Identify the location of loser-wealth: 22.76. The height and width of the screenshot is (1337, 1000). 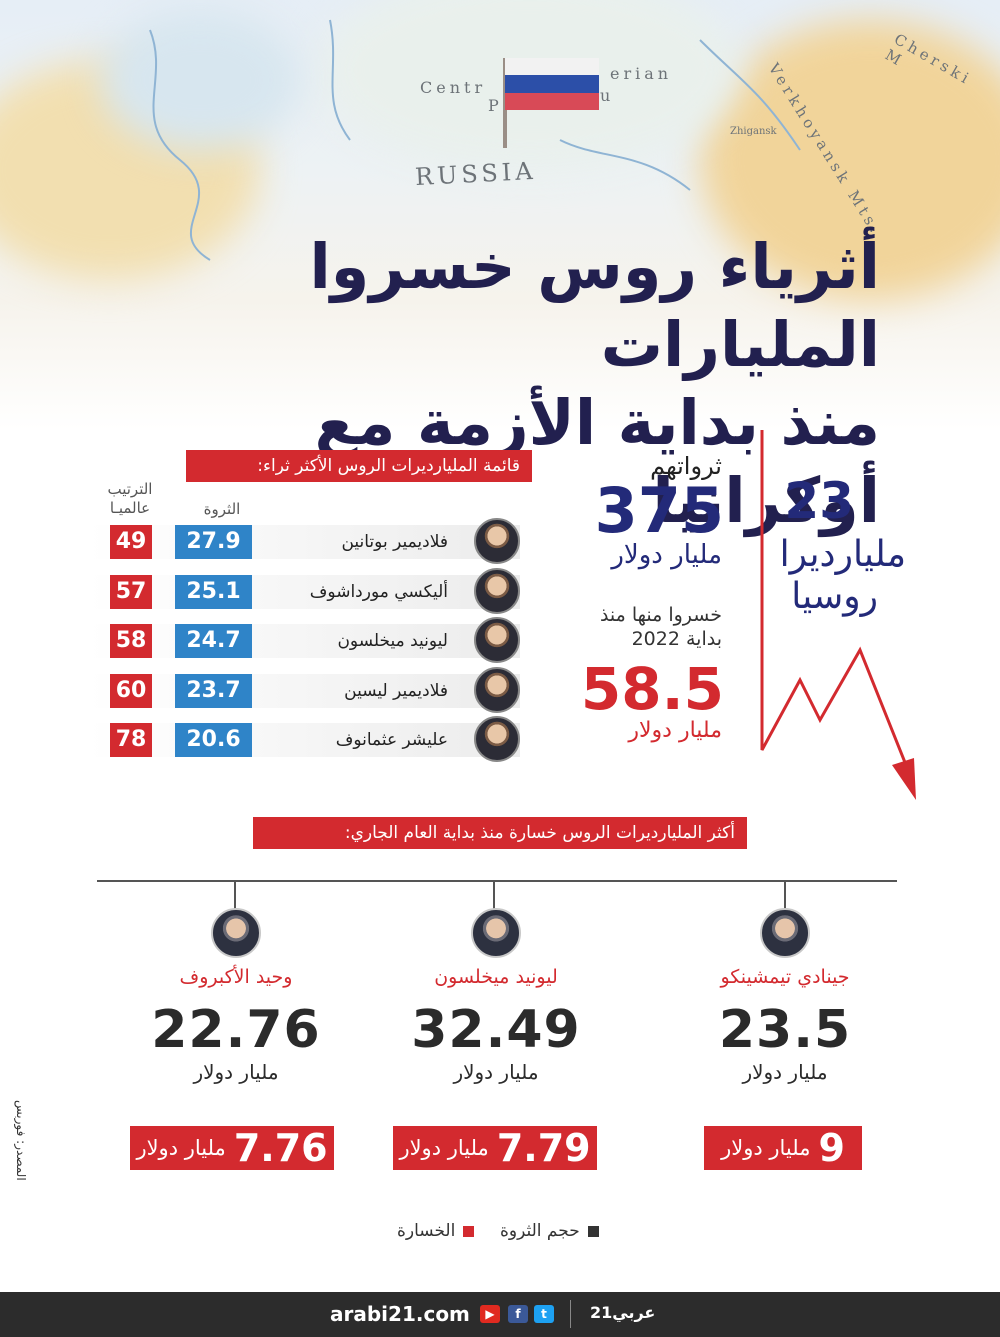
(236, 1030).